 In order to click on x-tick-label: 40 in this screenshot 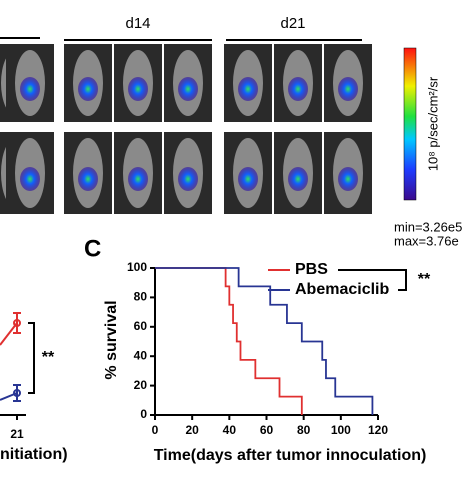, I will do `click(230, 430)`.